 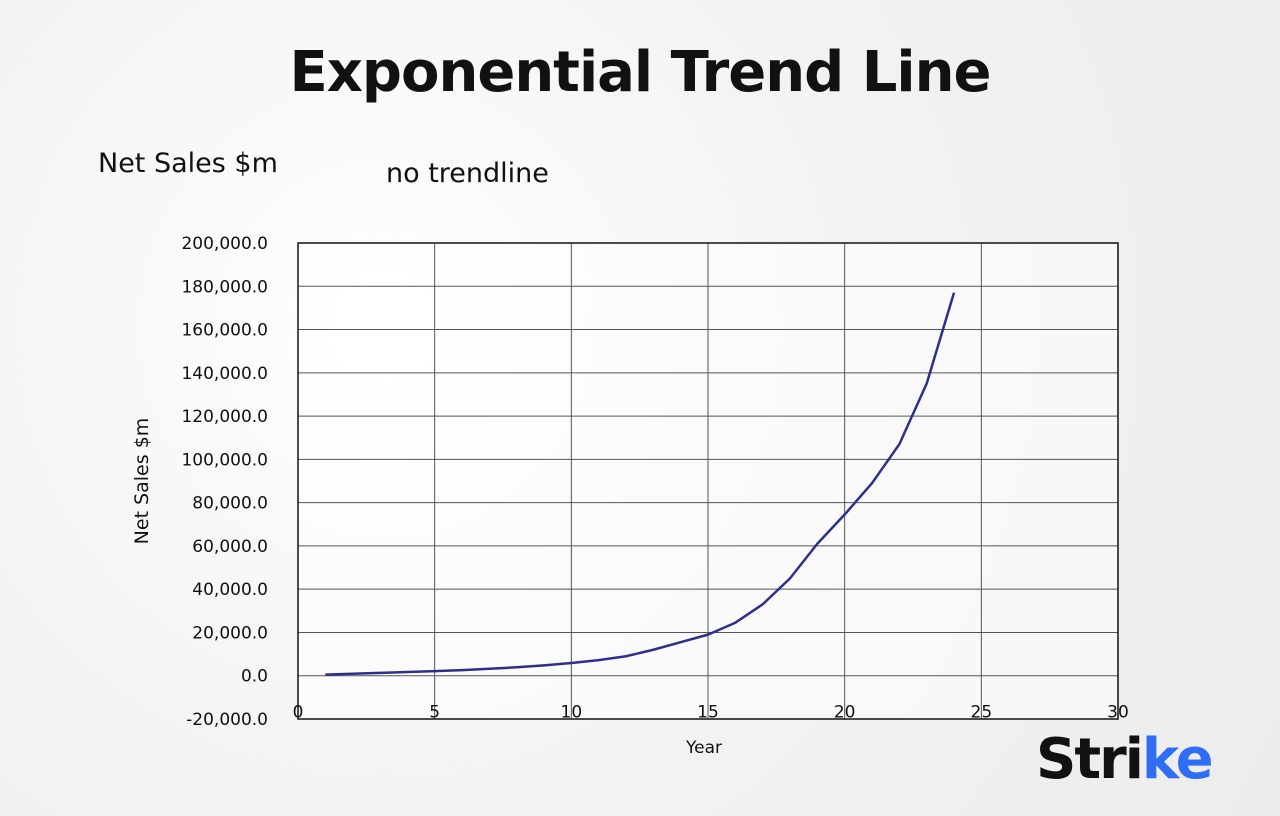 I want to click on y-tick-label: 40,000.0, so click(x=230, y=590).